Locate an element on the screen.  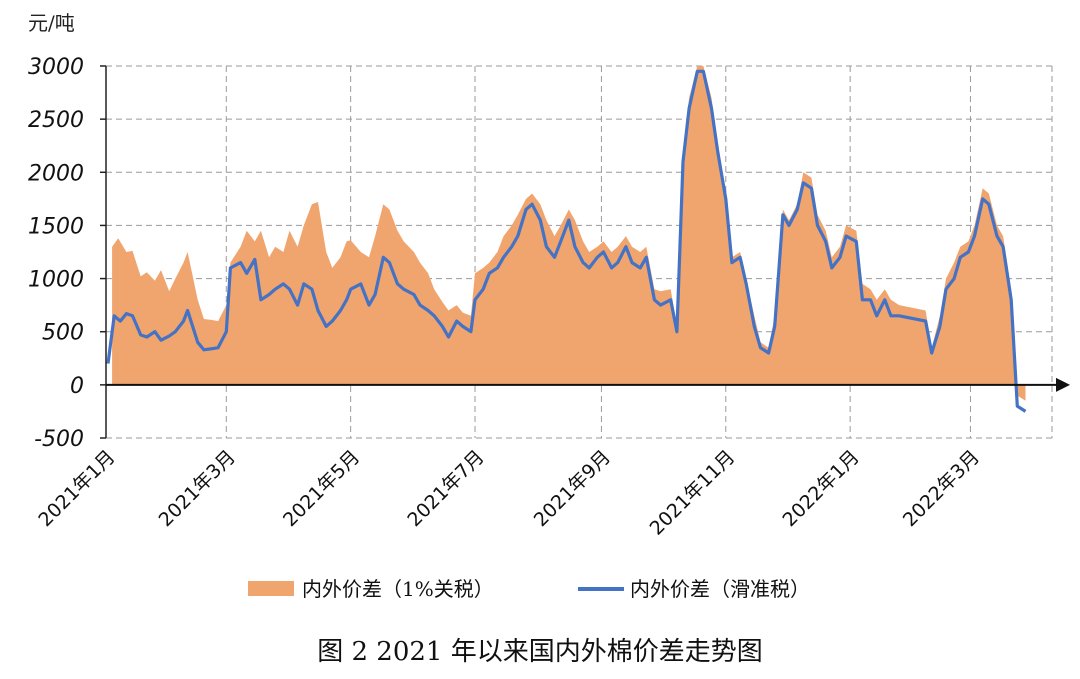
y-tick-label: 0 is located at coordinates (77, 386).